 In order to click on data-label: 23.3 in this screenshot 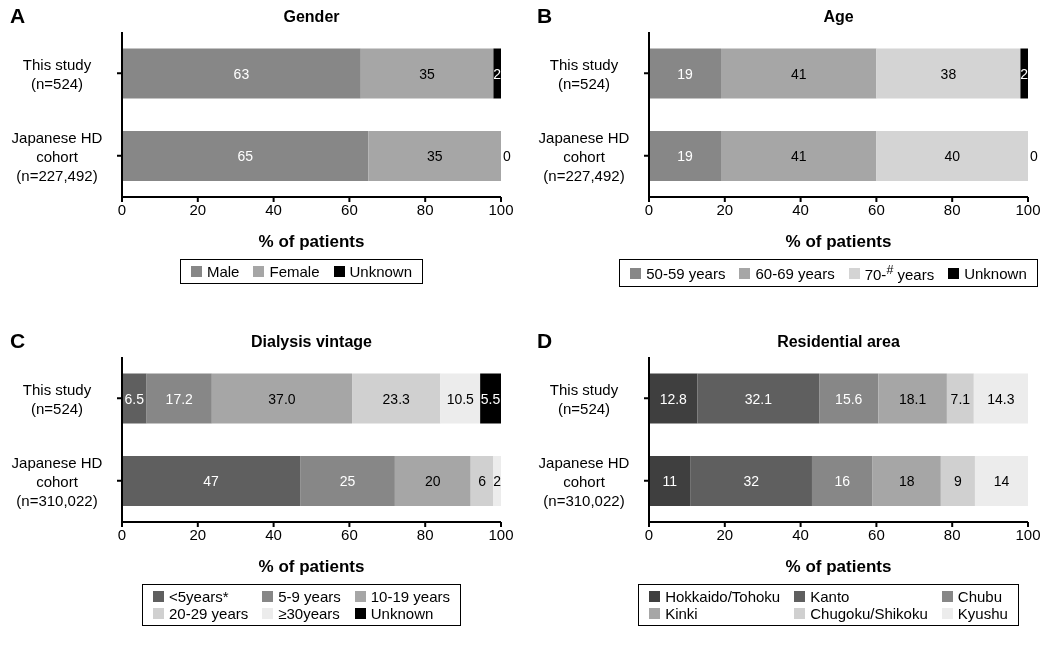, I will do `click(396, 398)`.